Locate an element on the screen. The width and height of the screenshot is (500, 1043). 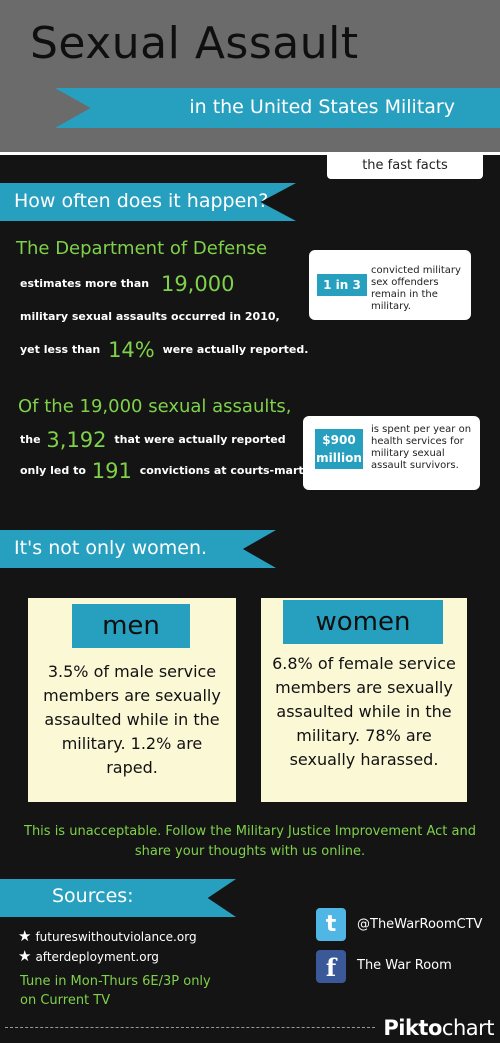
stat-line: estimates more than 19,000 is located at coordinates (127, 284).